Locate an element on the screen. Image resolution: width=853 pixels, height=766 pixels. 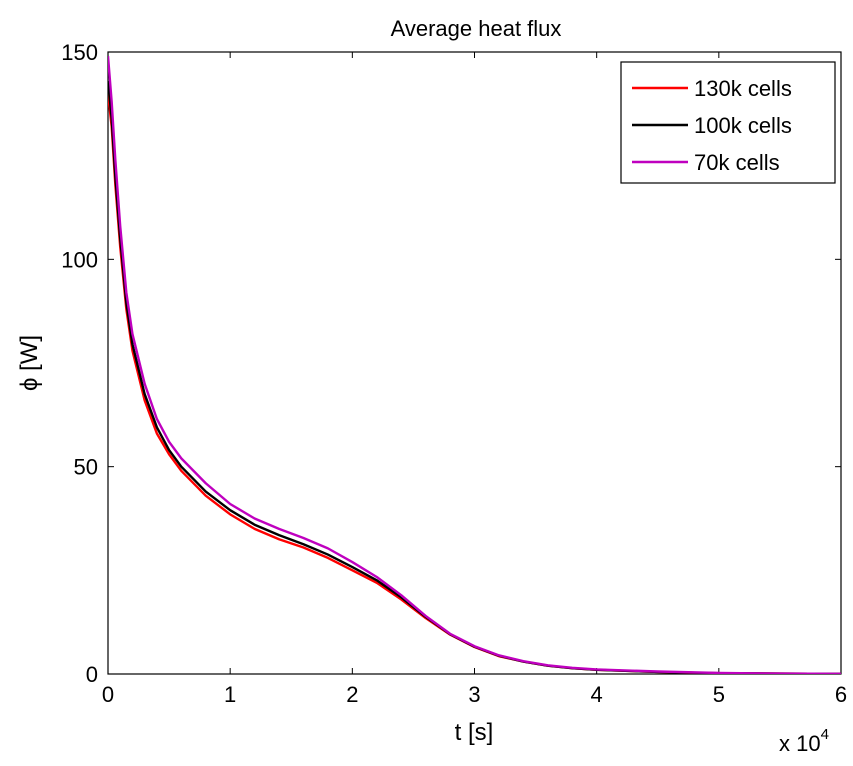
x-tick-label: 2 is located at coordinates (352, 694).